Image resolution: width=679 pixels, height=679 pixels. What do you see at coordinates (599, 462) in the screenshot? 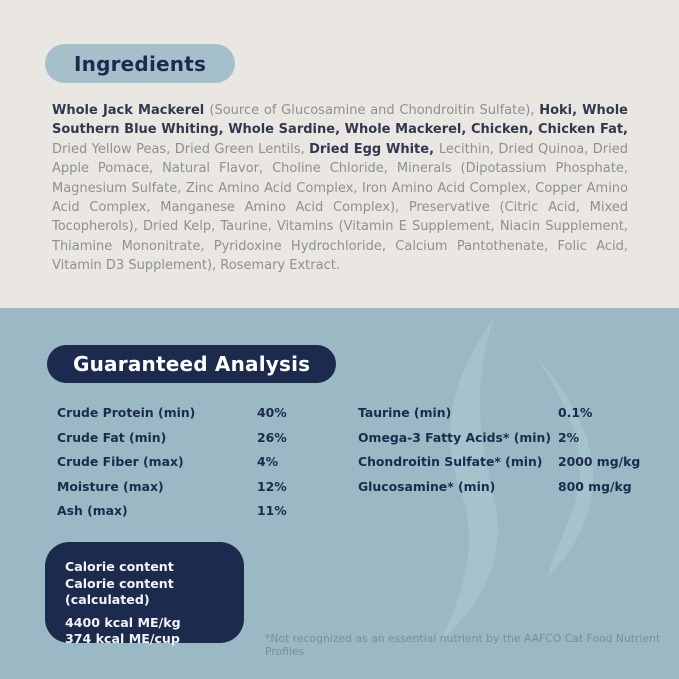
I see `analysis-value: 2000 mg/kg` at bounding box center [599, 462].